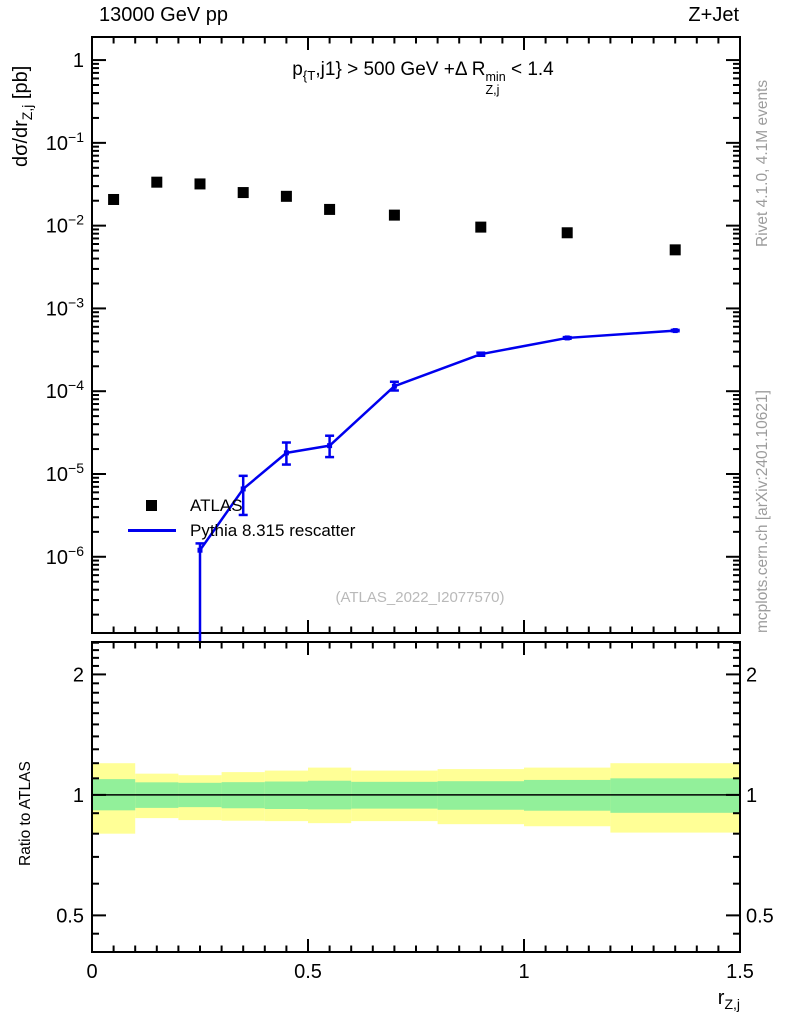 Image resolution: width=786 pixels, height=1029 pixels. What do you see at coordinates (65, 473) in the screenshot?
I see `main-ytick-label: 10⁻⁵` at bounding box center [65, 473].